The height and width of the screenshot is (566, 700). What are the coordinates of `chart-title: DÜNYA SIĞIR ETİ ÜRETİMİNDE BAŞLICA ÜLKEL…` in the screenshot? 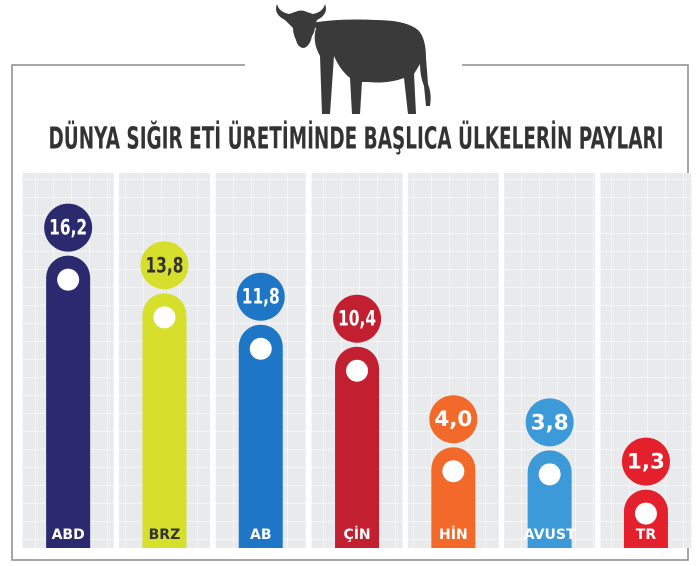 It's located at (356, 138).